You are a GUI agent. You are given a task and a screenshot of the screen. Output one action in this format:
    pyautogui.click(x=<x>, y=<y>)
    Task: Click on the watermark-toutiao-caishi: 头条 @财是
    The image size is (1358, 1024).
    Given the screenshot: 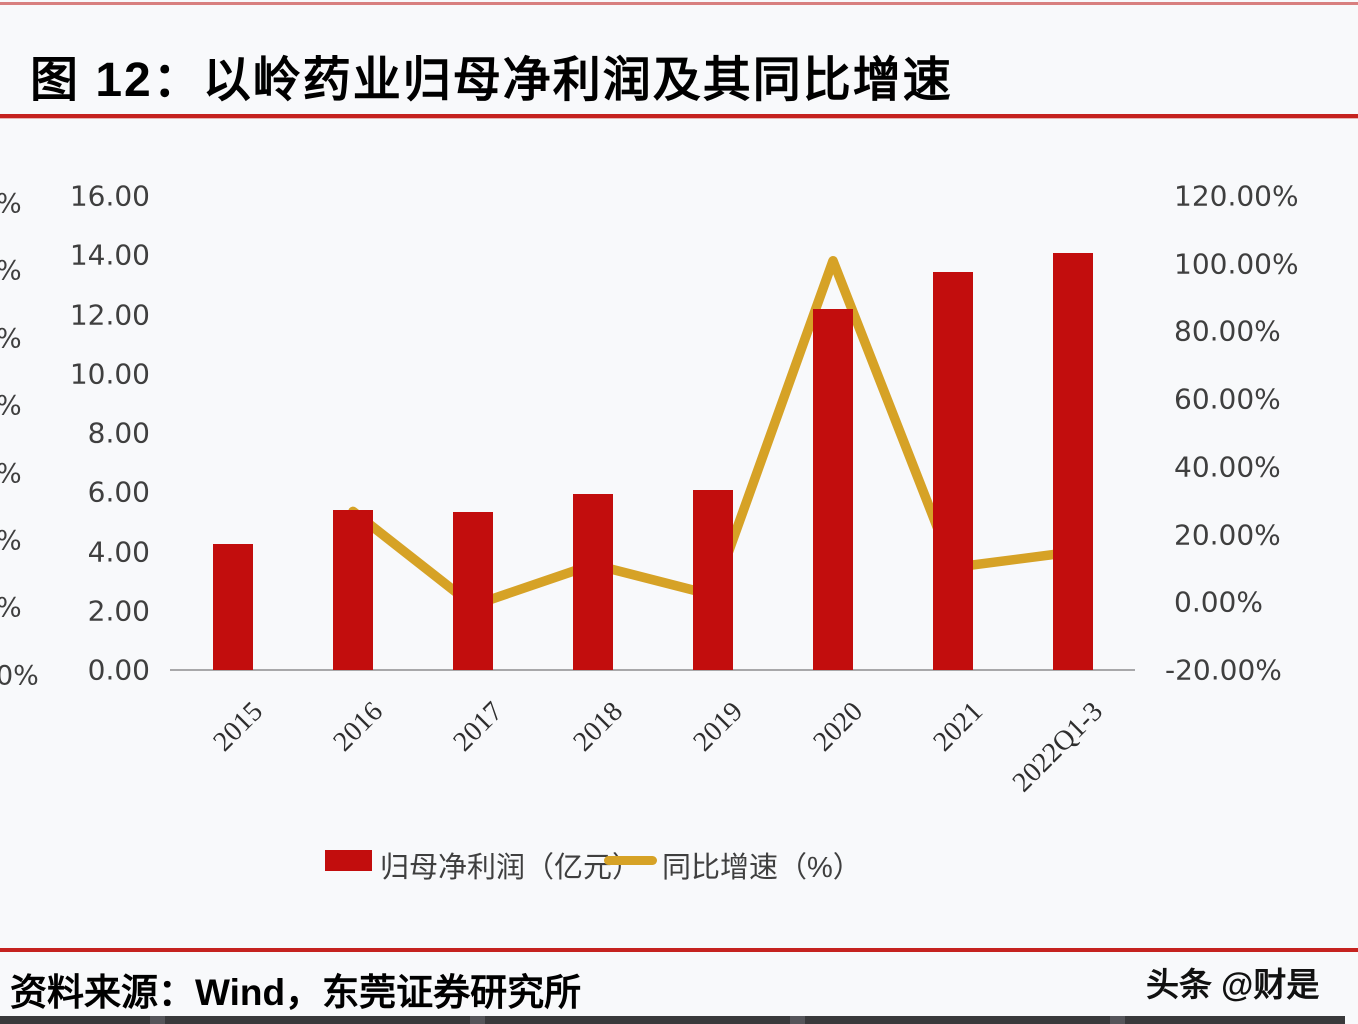 What is the action you would take?
    pyautogui.click(x=1233, y=984)
    